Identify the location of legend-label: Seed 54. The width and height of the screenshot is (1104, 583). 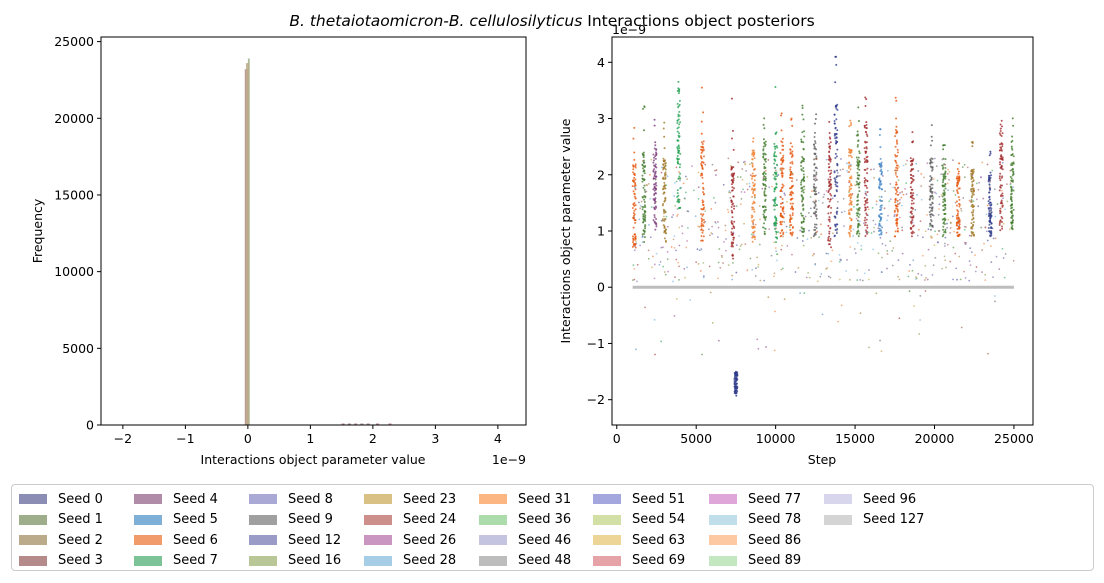
(659, 519).